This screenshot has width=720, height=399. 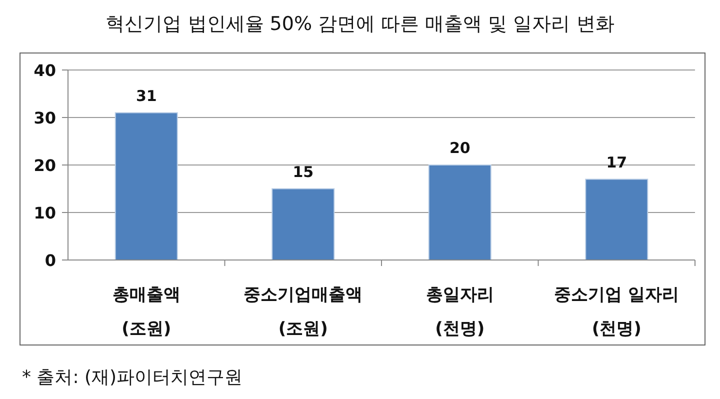 I want to click on y-tick-label: 30, so click(x=45, y=118).